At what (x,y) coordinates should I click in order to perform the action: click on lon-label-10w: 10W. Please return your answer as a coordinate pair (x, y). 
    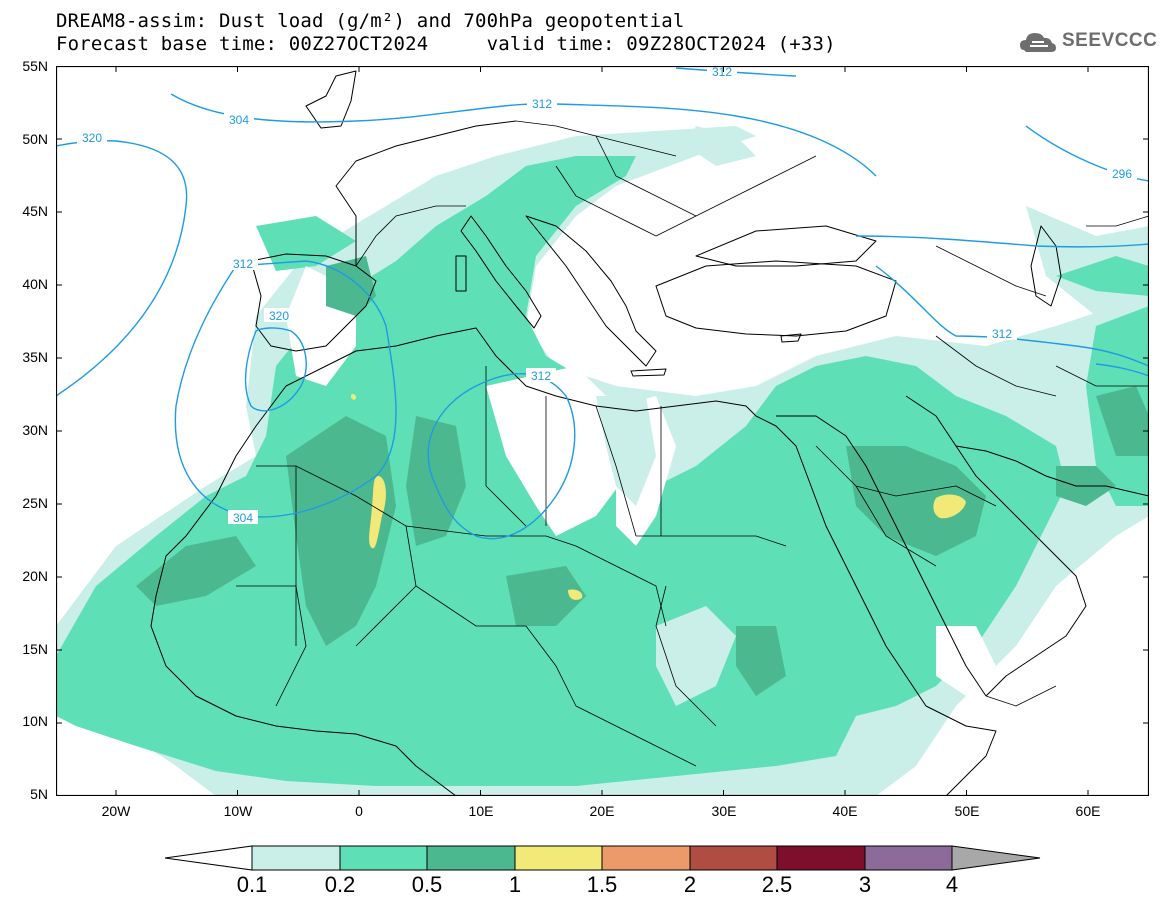
    Looking at the image, I should click on (238, 811).